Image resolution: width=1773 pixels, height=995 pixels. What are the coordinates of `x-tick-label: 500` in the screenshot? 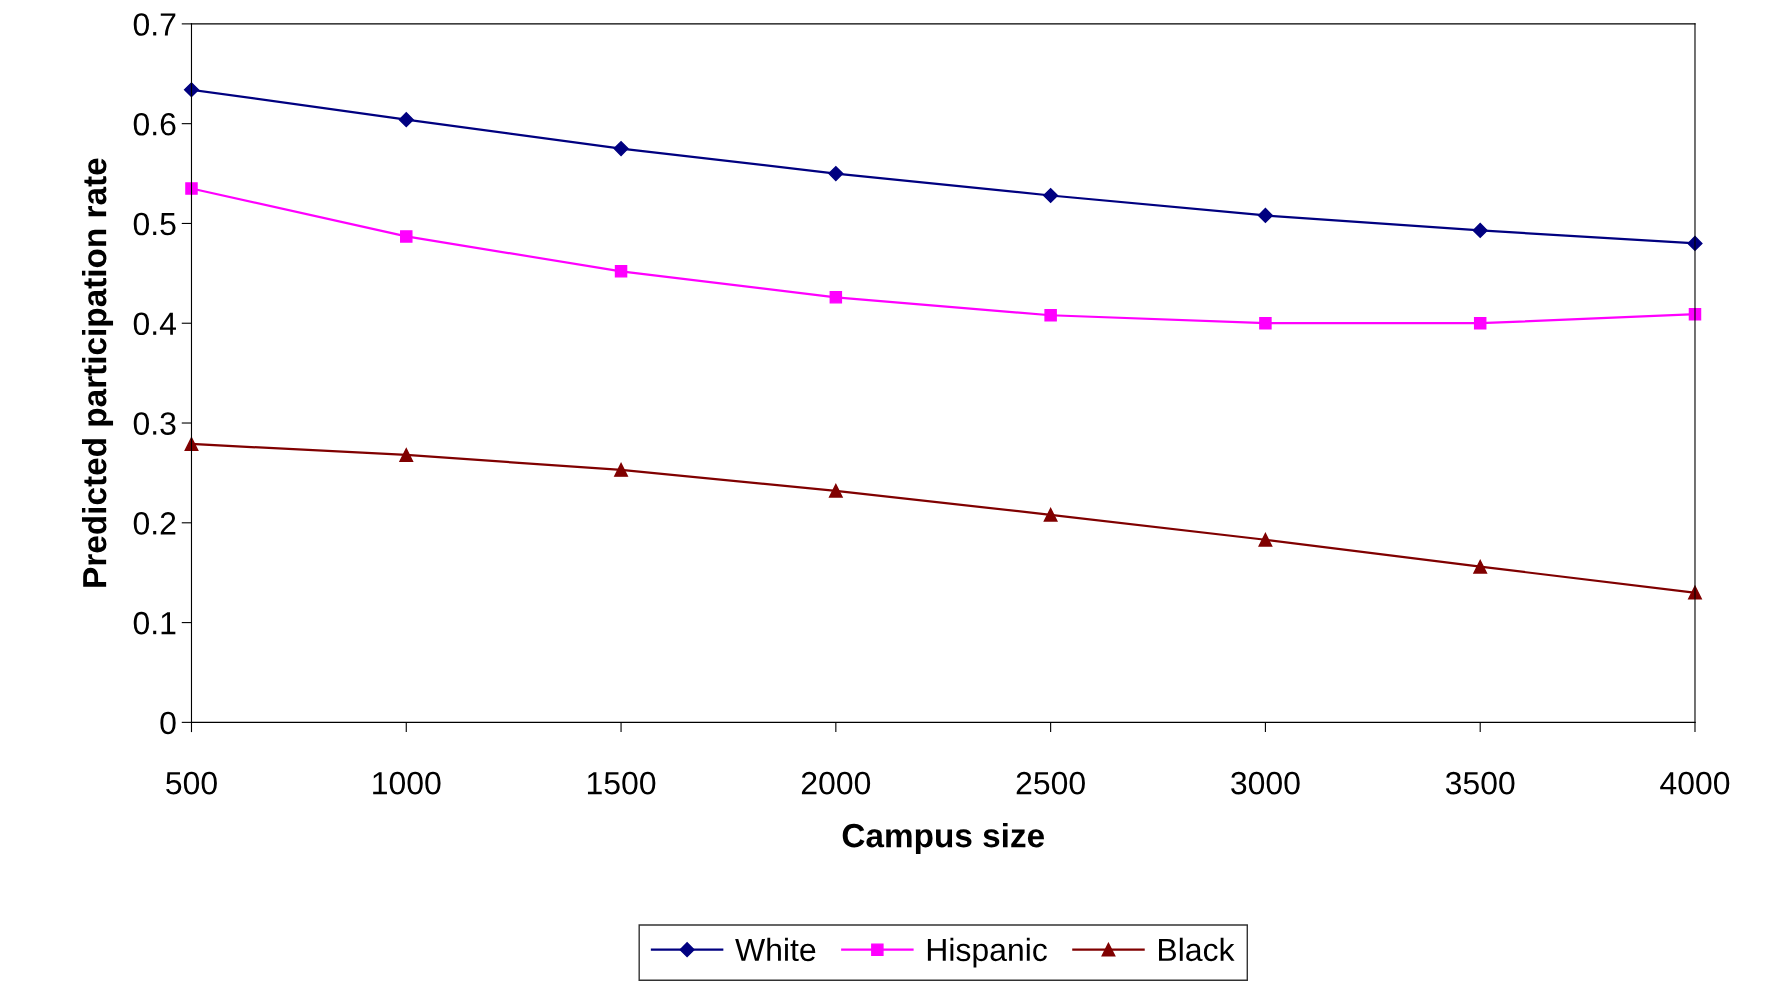 It's located at (191, 783).